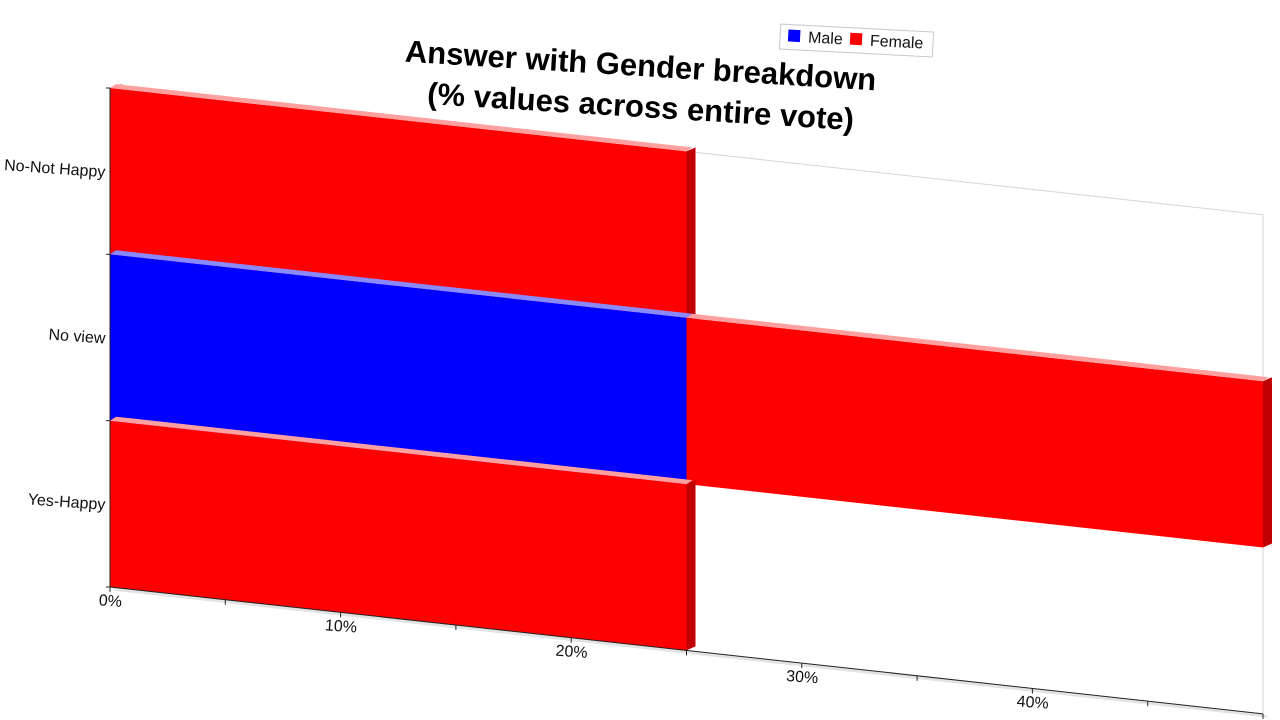 This screenshot has width=1280, height=720. Describe the element at coordinates (1032, 702) in the screenshot. I see `x-tick-label: 40%` at that location.